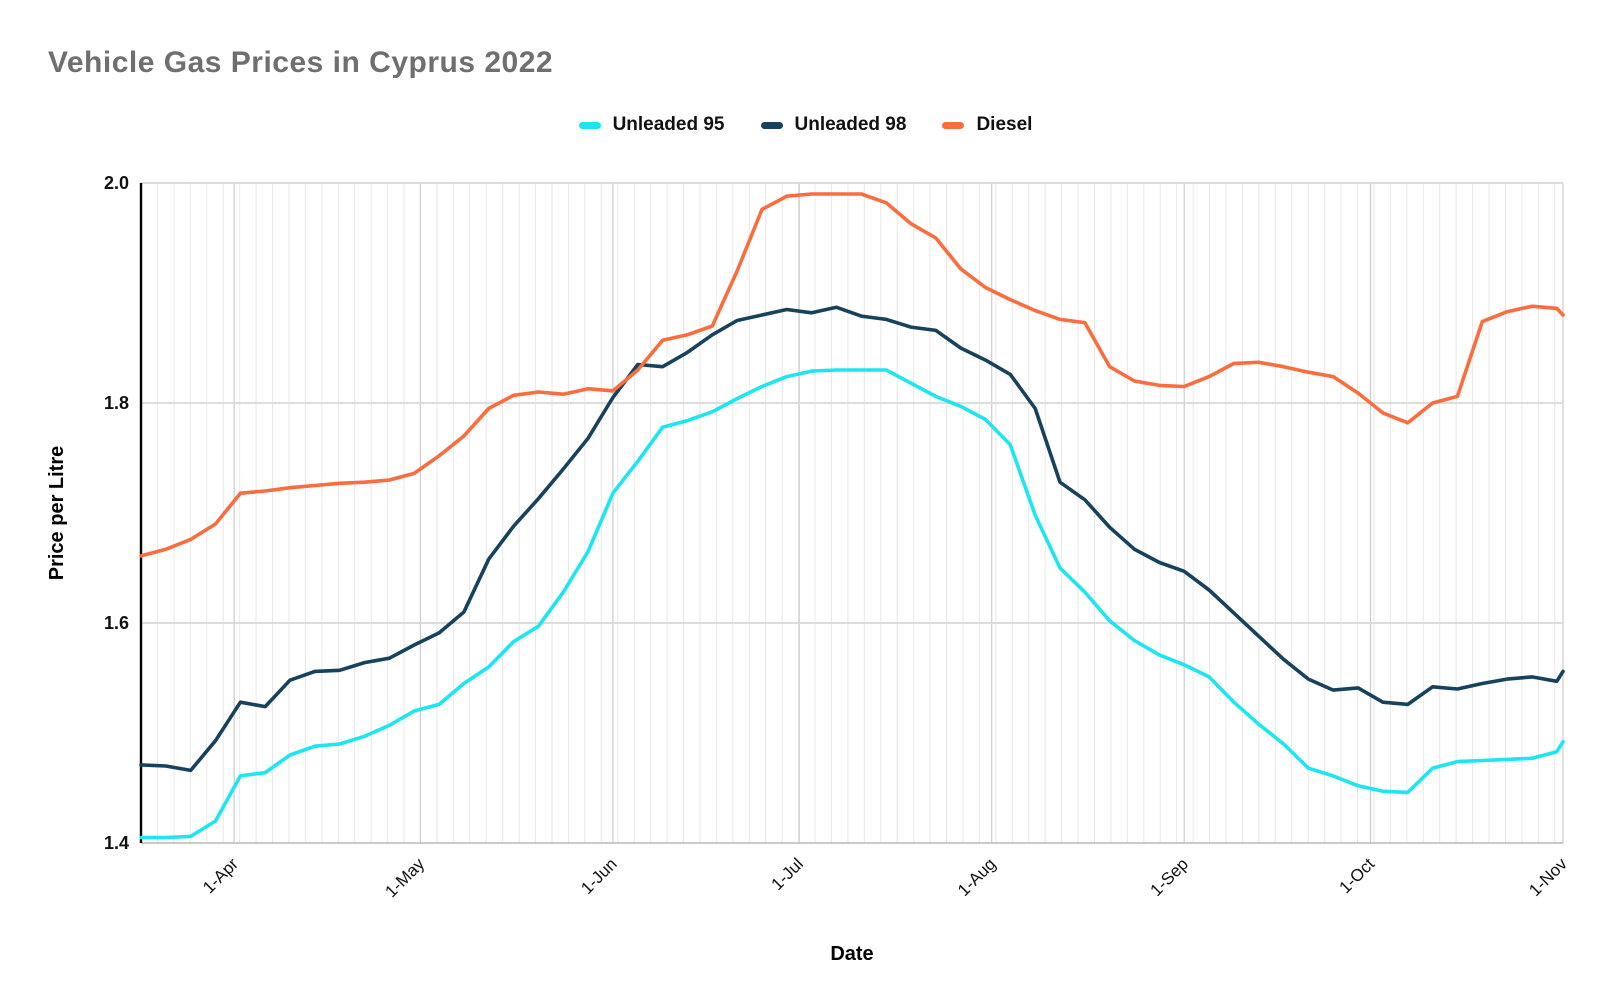  What do you see at coordinates (787, 873) in the screenshot?
I see `x-tick-label: 1-Jul` at bounding box center [787, 873].